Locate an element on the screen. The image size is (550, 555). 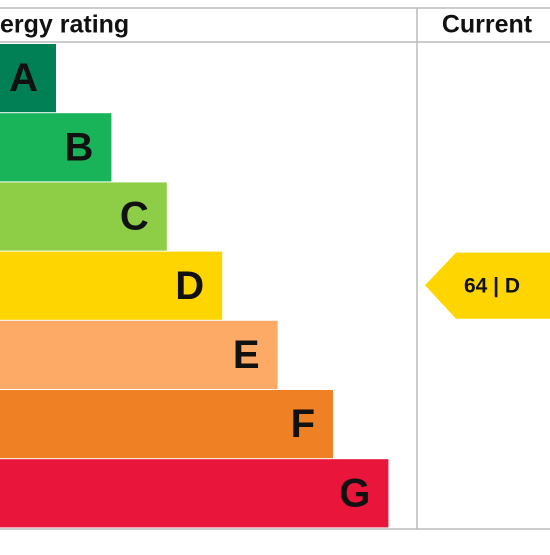
rating-letter: F is located at coordinates (303, 424).